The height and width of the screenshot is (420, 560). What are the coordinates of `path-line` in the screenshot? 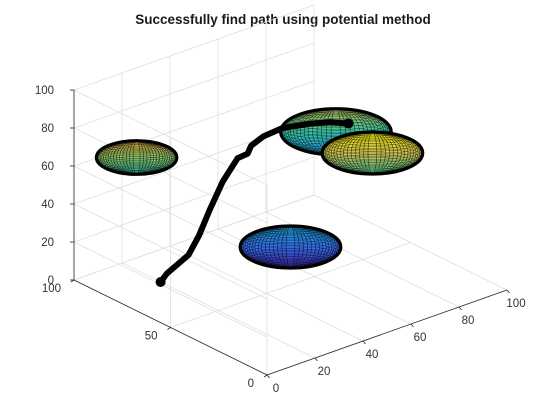 It's located at (254, 202).